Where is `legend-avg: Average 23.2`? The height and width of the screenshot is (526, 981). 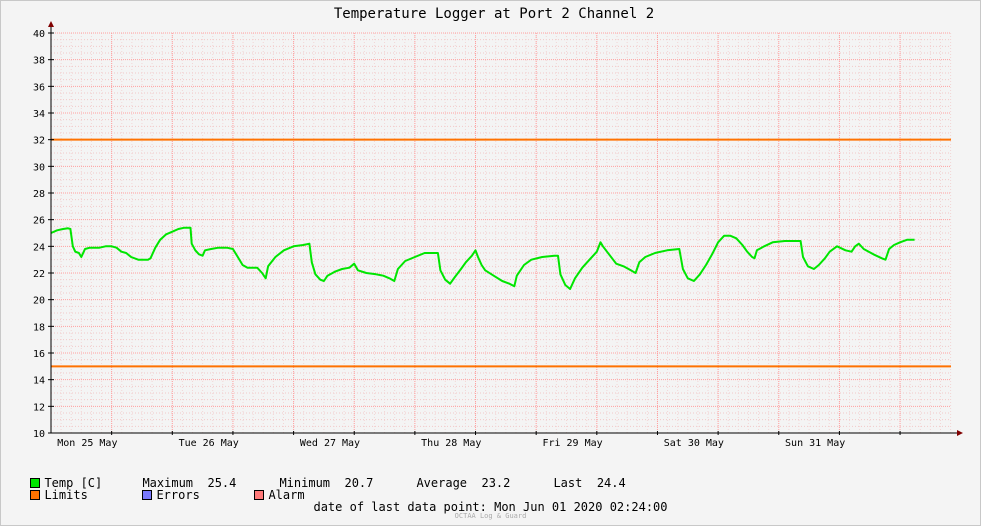
legend-avg: Average 23.2 is located at coordinates (456, 477).